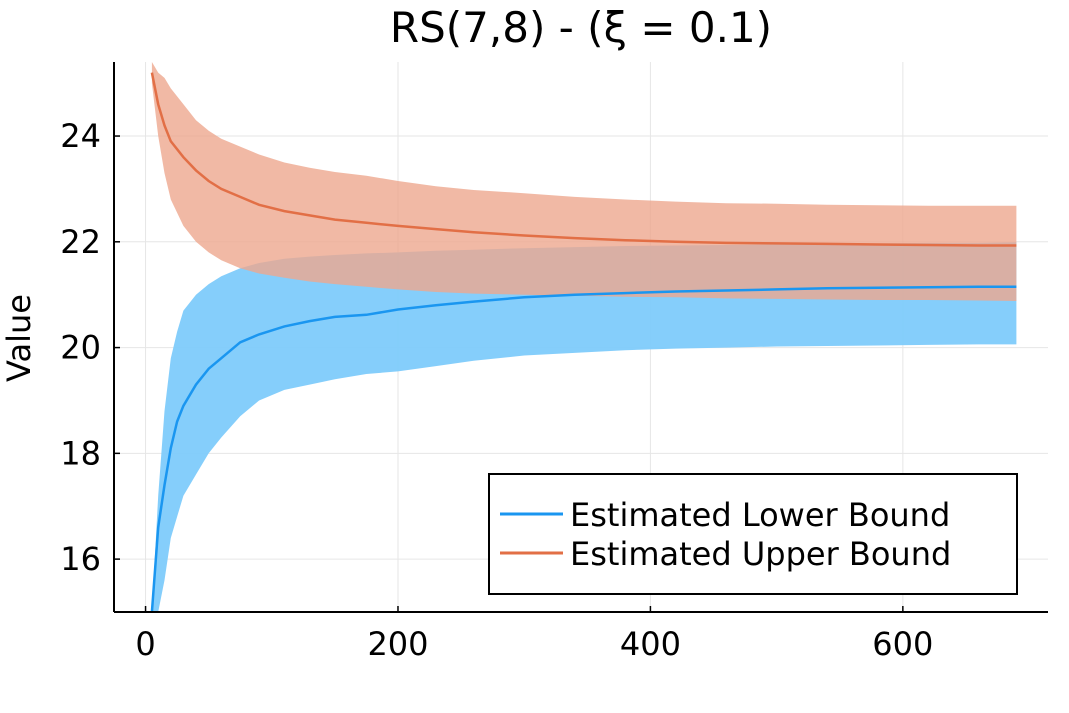 This screenshot has height=713, width=1069. Describe the element at coordinates (80, 559) in the screenshot. I see `y-tick-label: 16` at that location.